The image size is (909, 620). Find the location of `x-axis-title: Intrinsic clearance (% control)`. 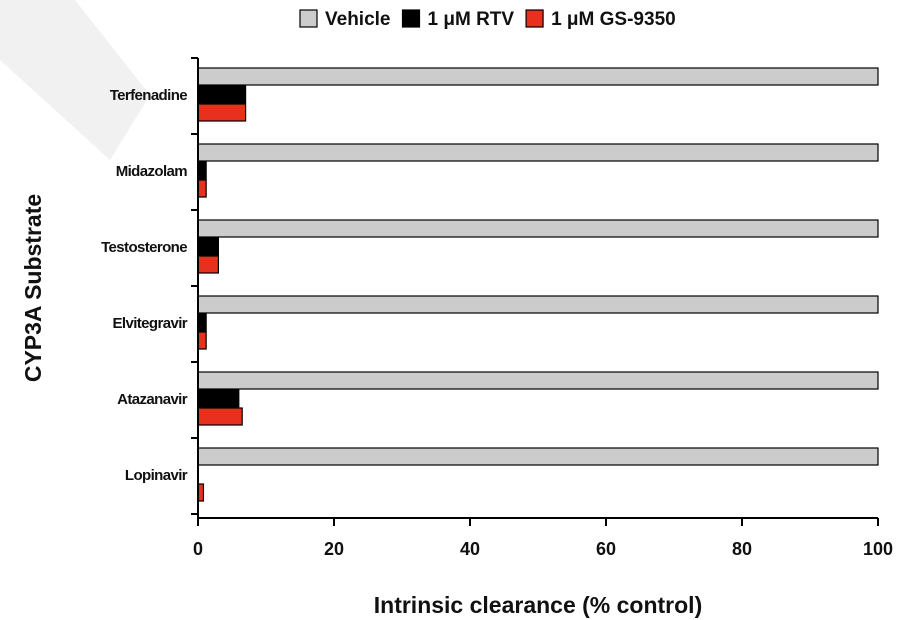

x-axis-title: Intrinsic clearance (% control) is located at coordinates (538, 605).